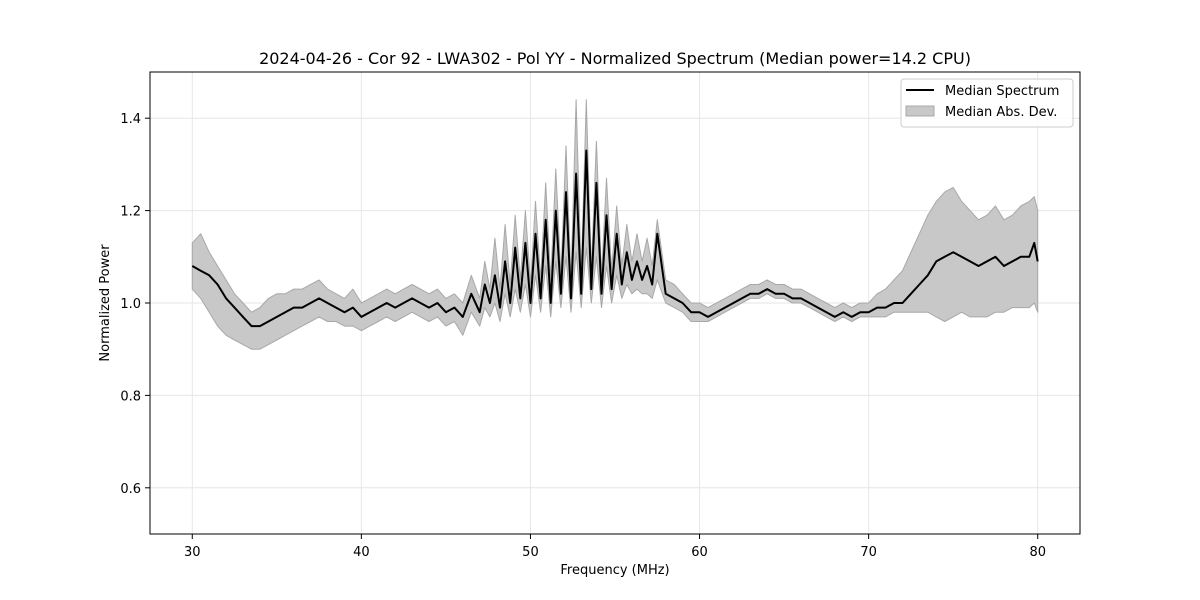 This screenshot has height=600, width=1200. I want to click on x-tick-label: 70, so click(868, 552).